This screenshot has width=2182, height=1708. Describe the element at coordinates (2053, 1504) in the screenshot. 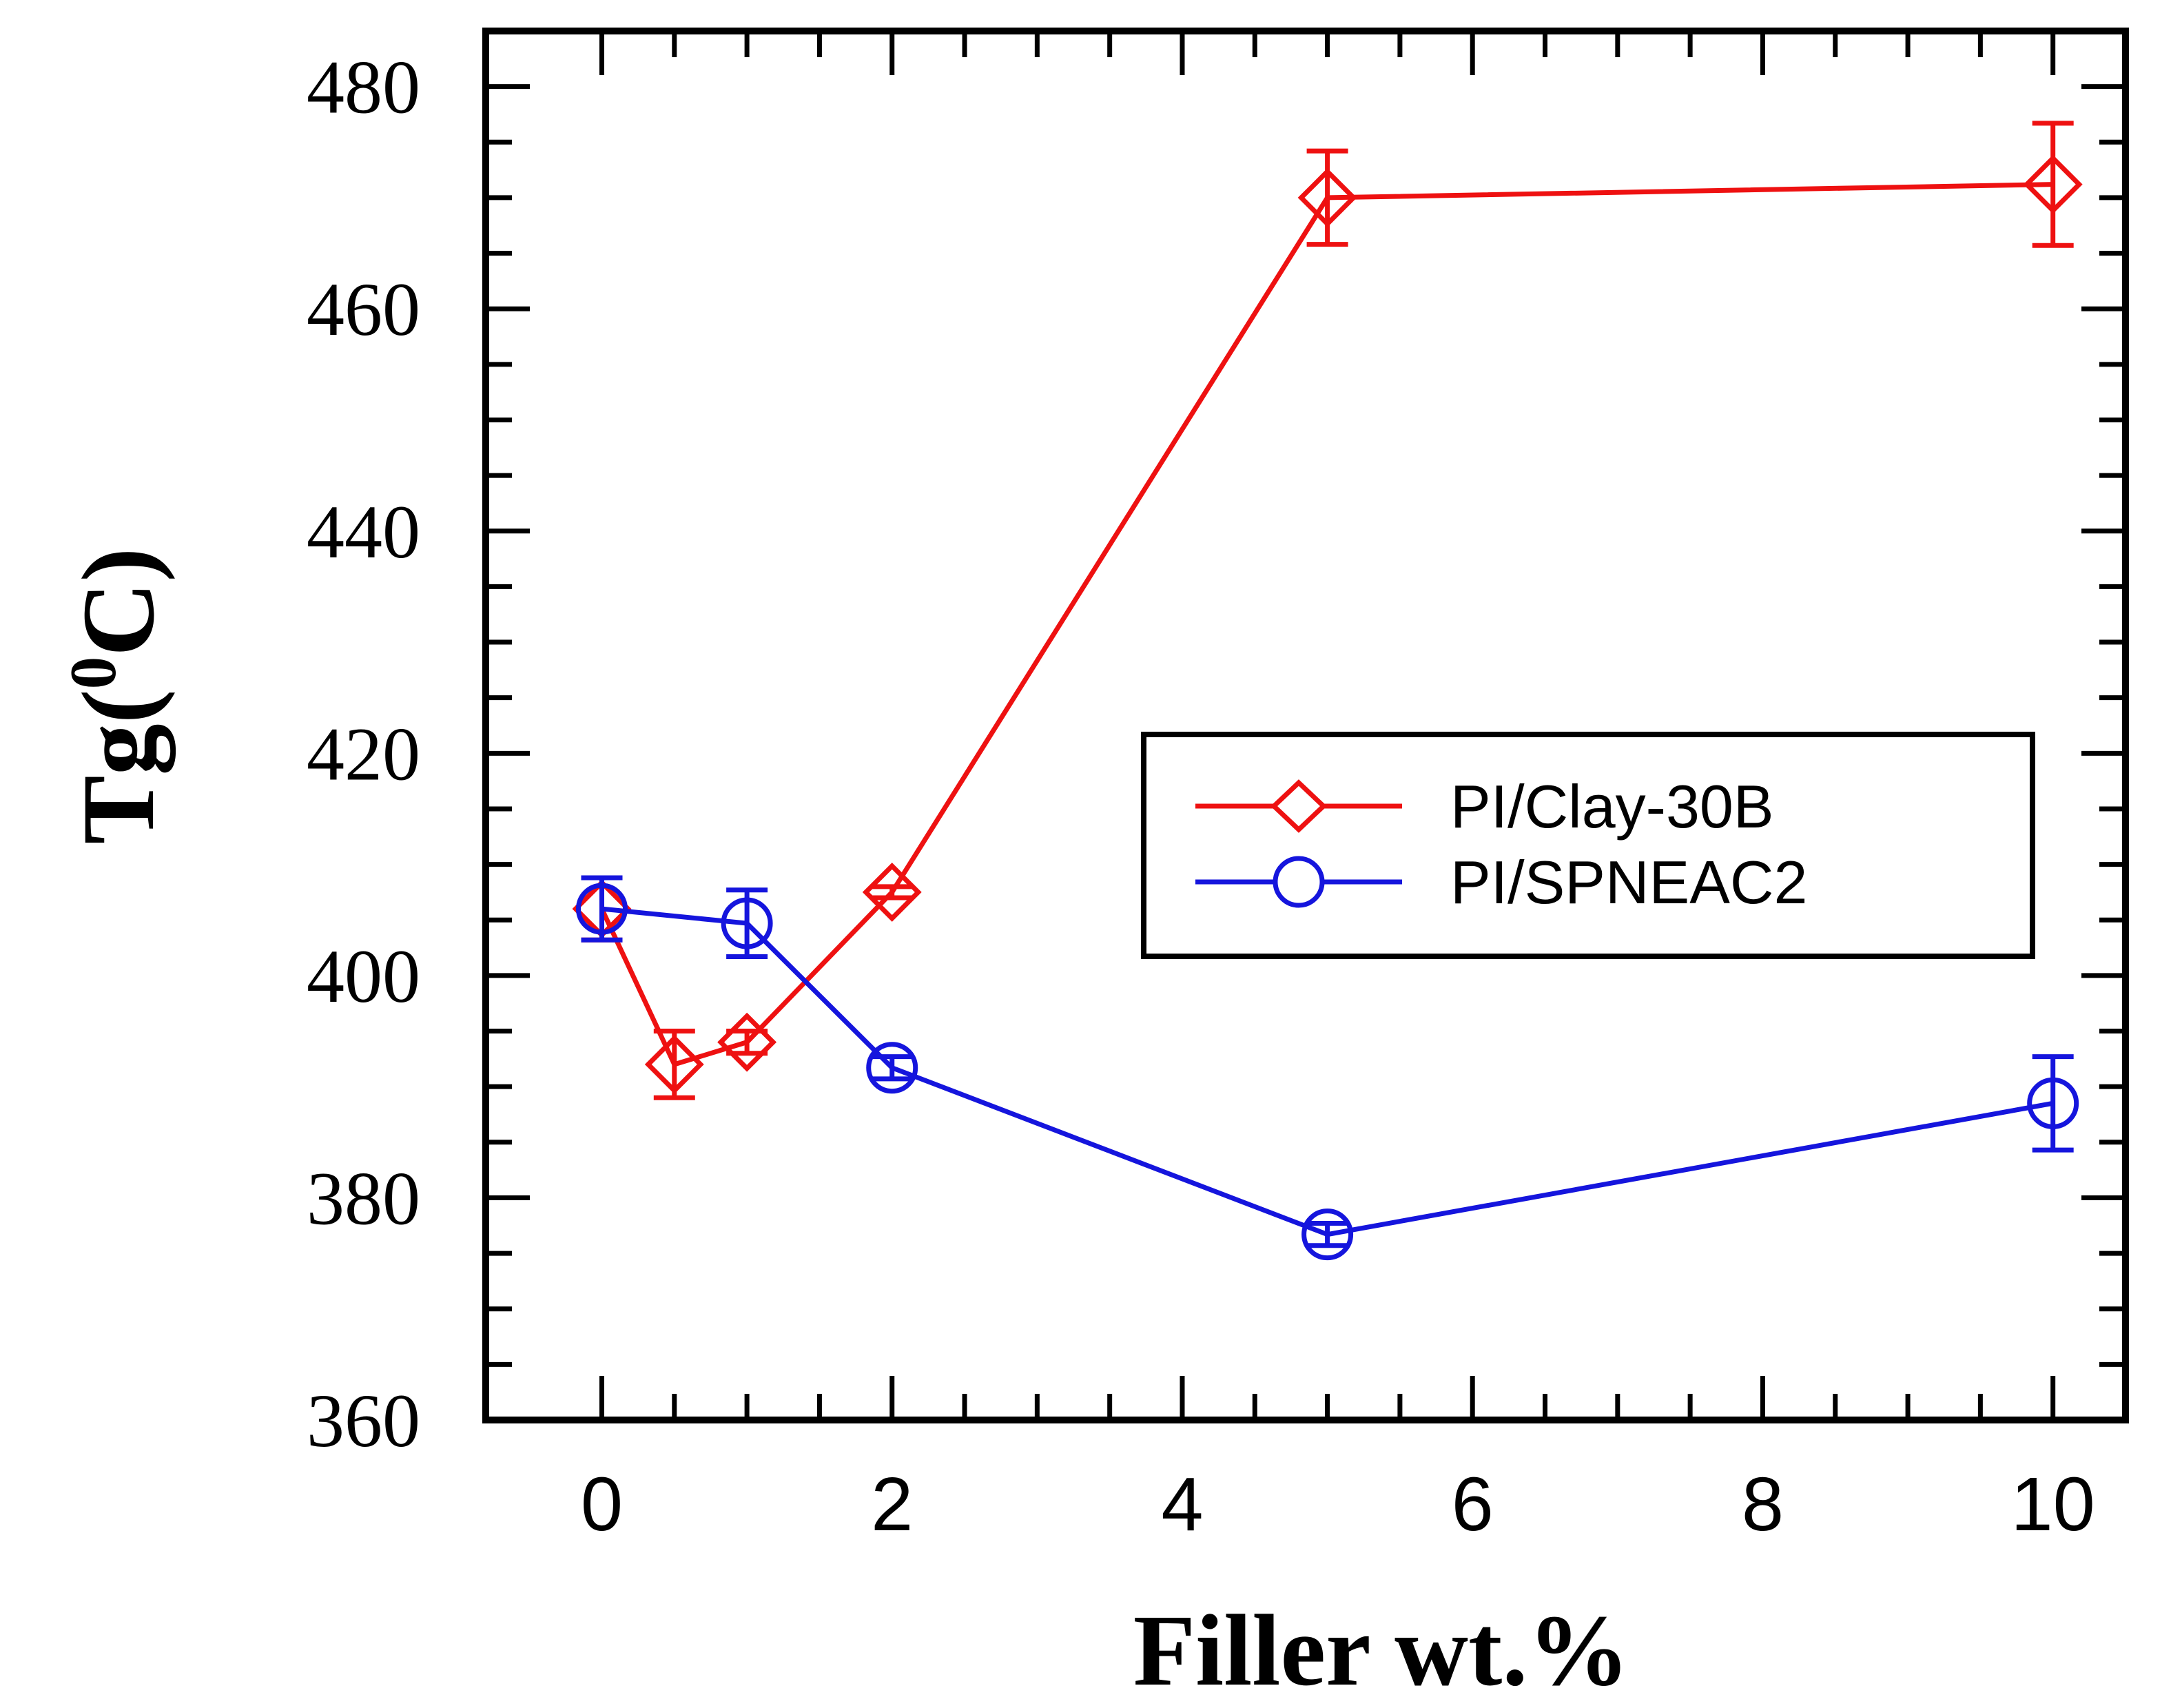

I see `x-tick-label: 10` at that location.